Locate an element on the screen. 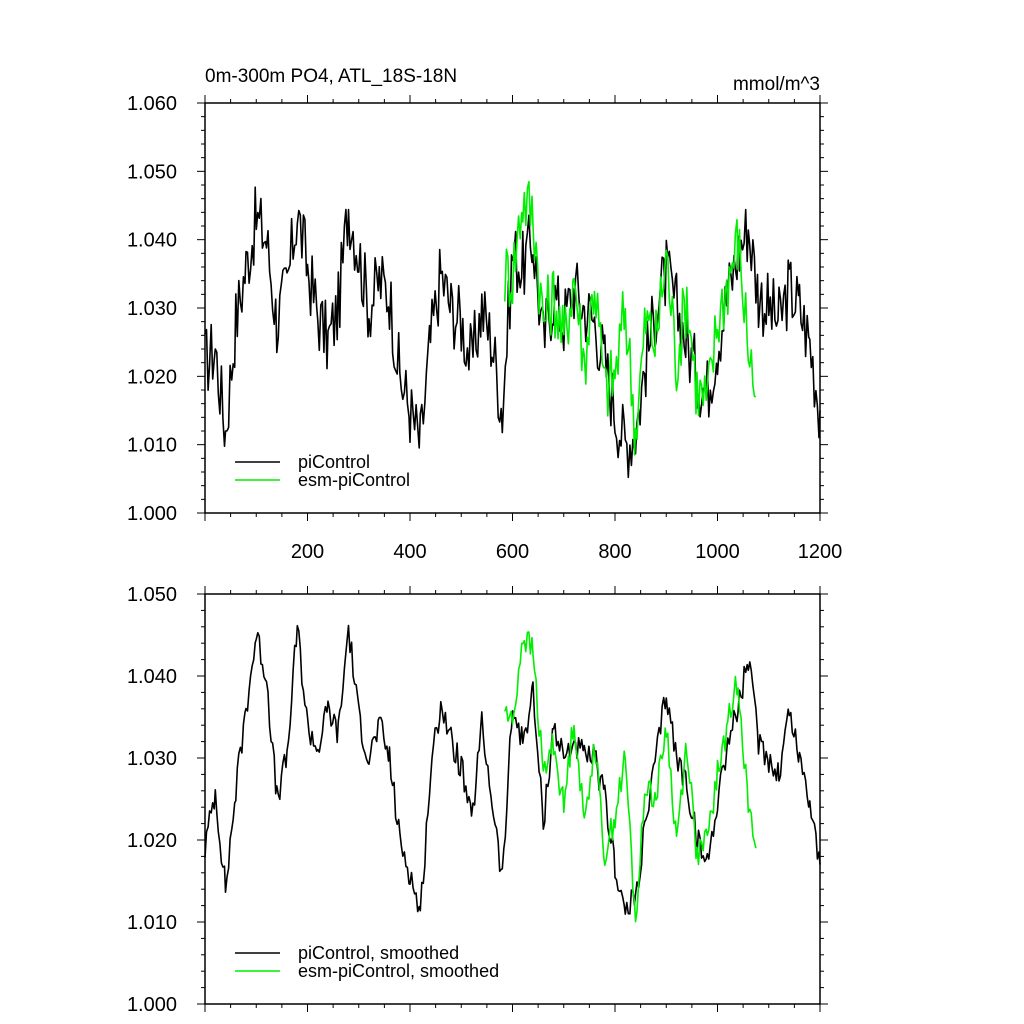 This screenshot has height=1024, width=1024. legend-label-0: piControl is located at coordinates (334, 462).